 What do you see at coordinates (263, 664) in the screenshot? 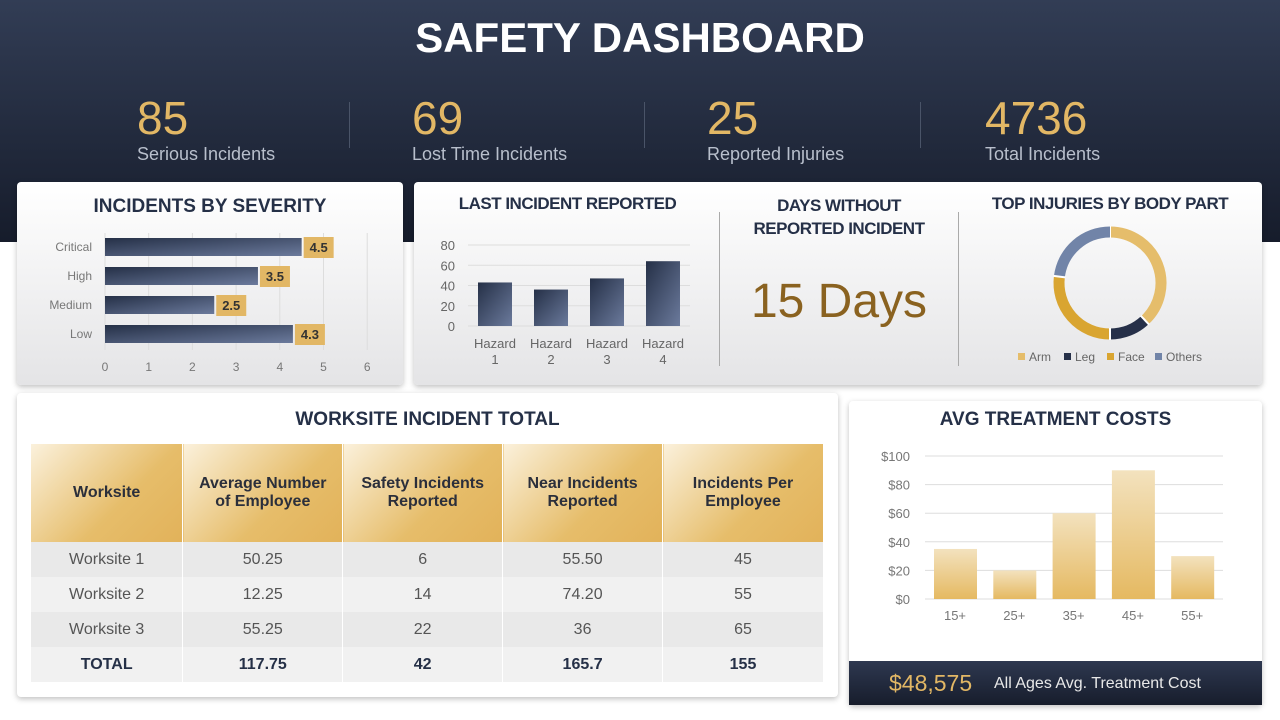
I see `cell: 117.75` at bounding box center [263, 664].